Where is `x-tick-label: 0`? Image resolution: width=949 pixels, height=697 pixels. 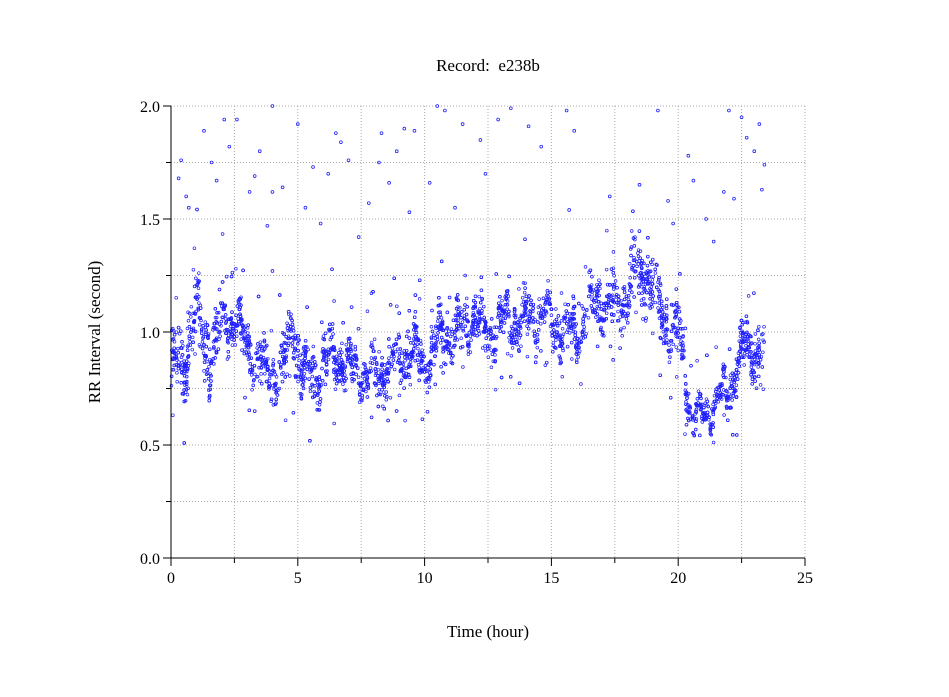 x-tick-label: 0 is located at coordinates (171, 578).